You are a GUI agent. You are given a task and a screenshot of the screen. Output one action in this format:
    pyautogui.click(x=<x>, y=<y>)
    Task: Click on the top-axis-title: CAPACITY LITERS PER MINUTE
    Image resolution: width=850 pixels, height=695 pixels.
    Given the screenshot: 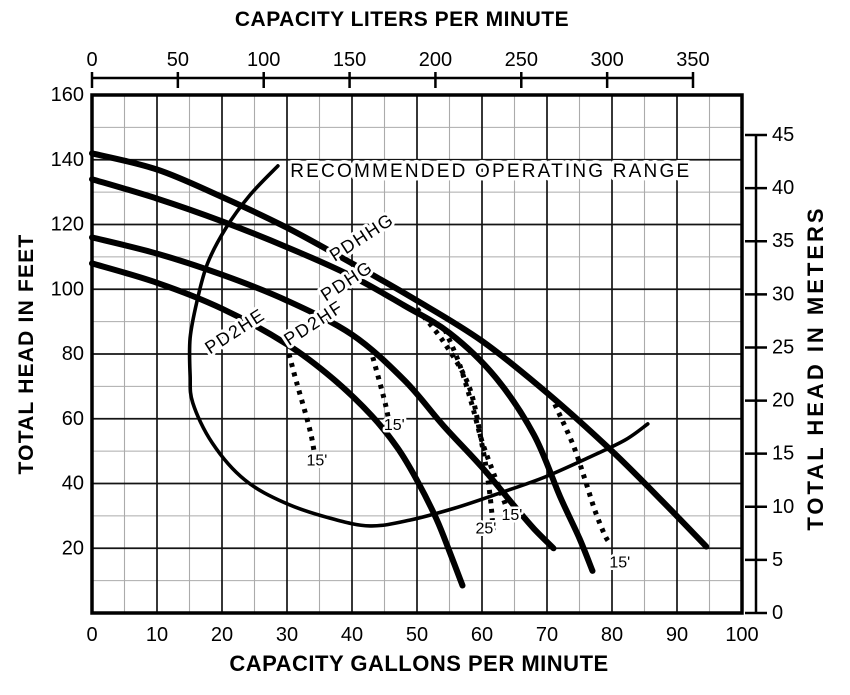 What is the action you would take?
    pyautogui.click(x=402, y=19)
    